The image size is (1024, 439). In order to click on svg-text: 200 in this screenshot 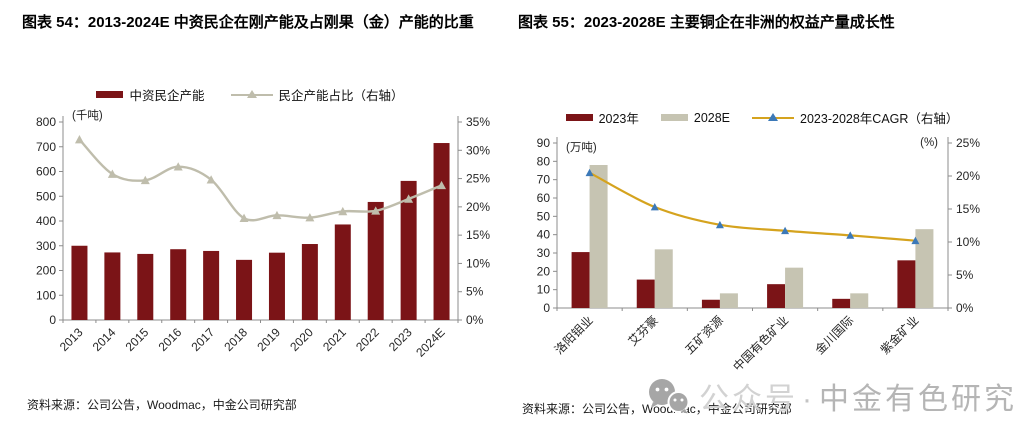, I will do `click(46, 271)`.